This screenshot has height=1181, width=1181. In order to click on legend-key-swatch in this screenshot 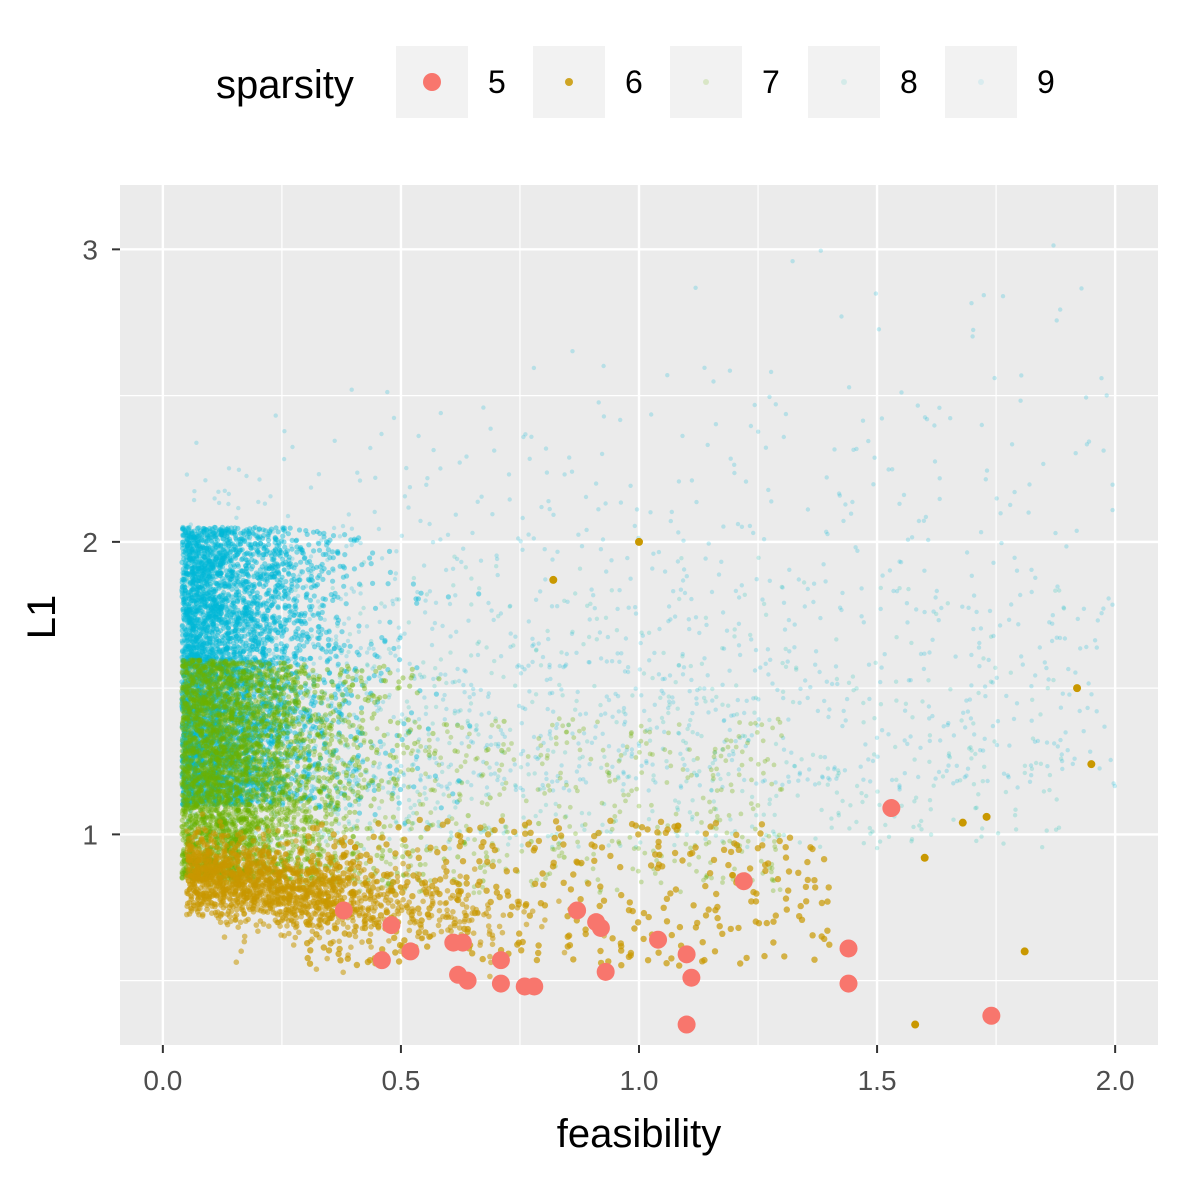, I will do `click(432, 82)`.